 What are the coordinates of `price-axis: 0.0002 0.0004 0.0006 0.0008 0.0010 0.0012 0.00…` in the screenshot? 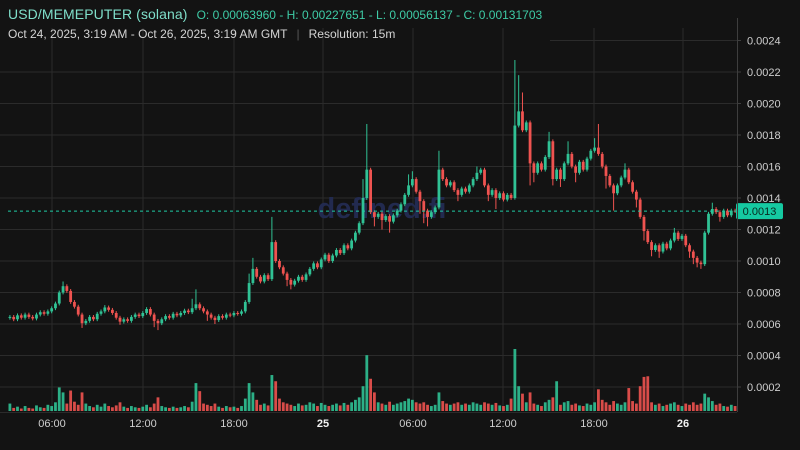 It's located at (759, 215).